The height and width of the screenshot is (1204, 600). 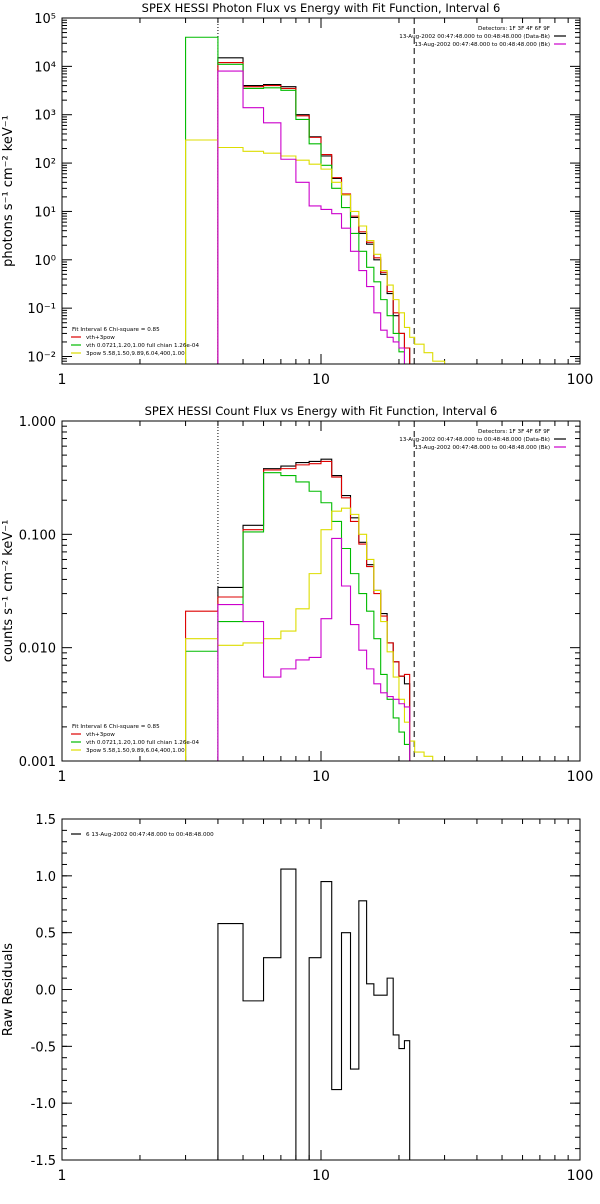 I want to click on y-tick-label: 10⁻¹, so click(x=41, y=309).